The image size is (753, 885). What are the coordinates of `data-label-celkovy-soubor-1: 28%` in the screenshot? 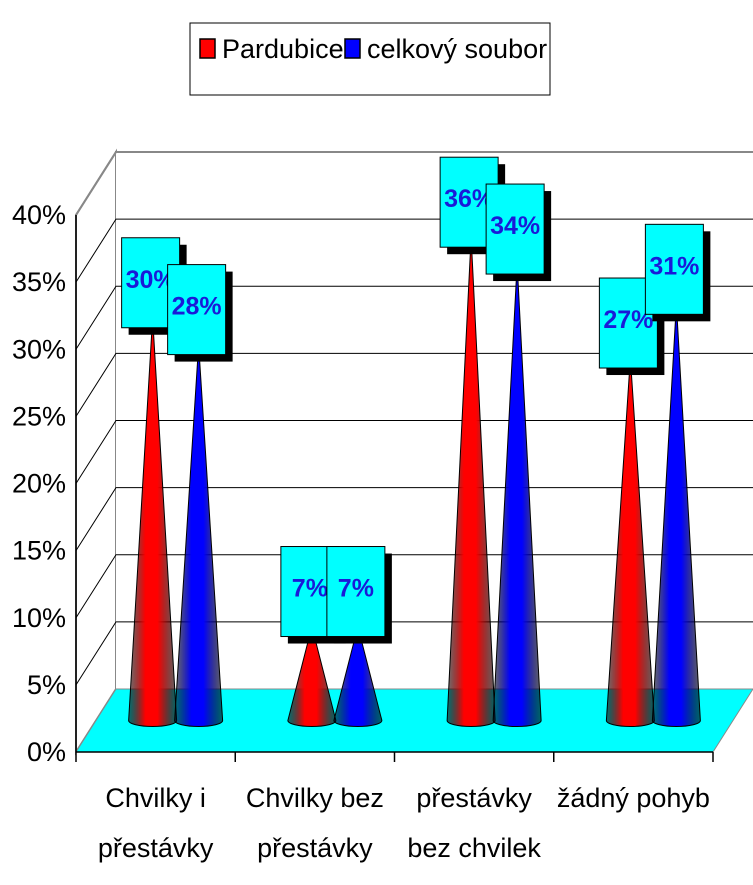 It's located at (197, 307).